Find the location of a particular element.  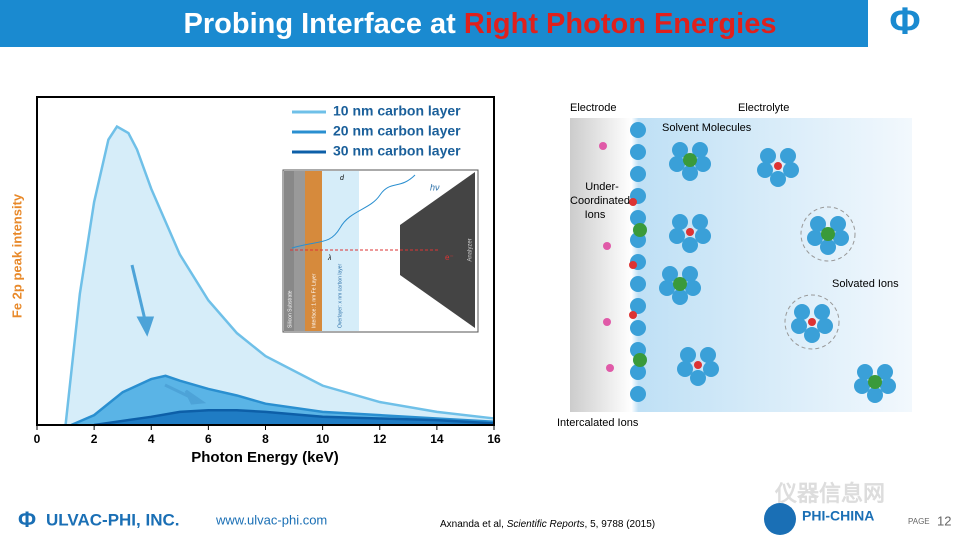

diagram-label: Intercalated Ions is located at coordinates (598, 423).